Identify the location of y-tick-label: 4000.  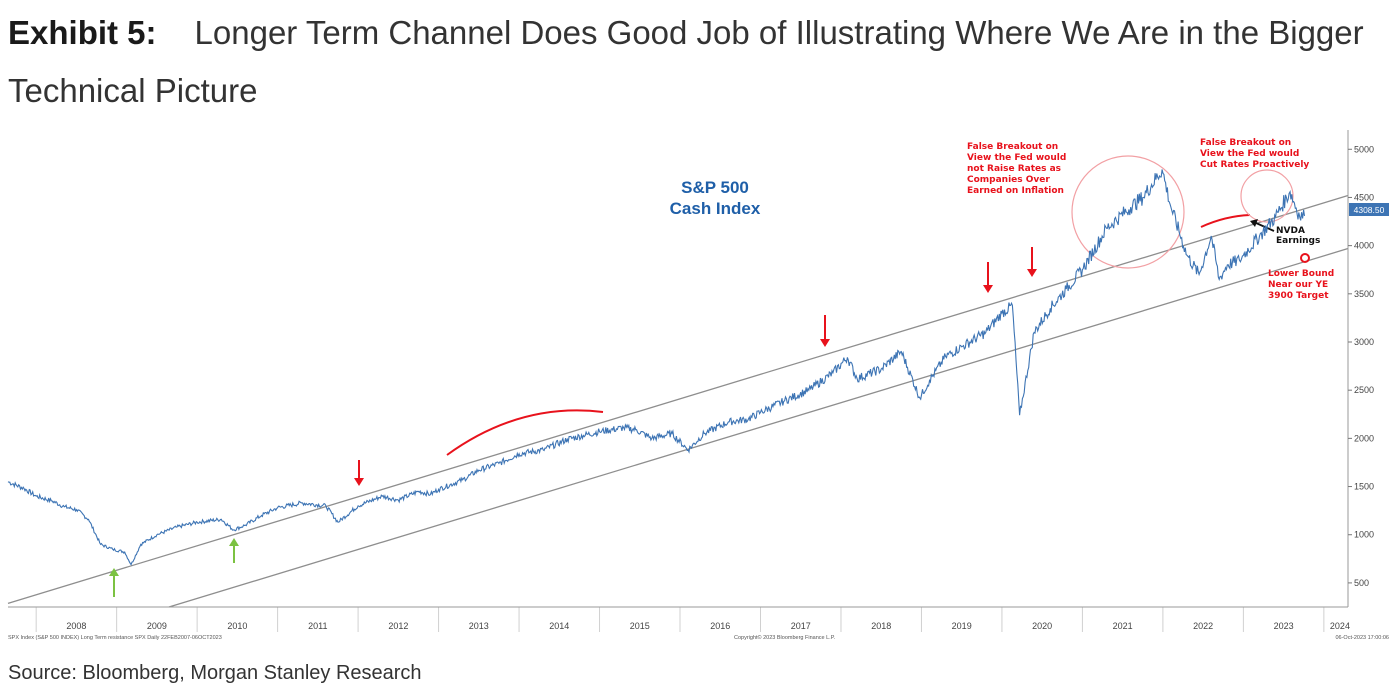
(1364, 246).